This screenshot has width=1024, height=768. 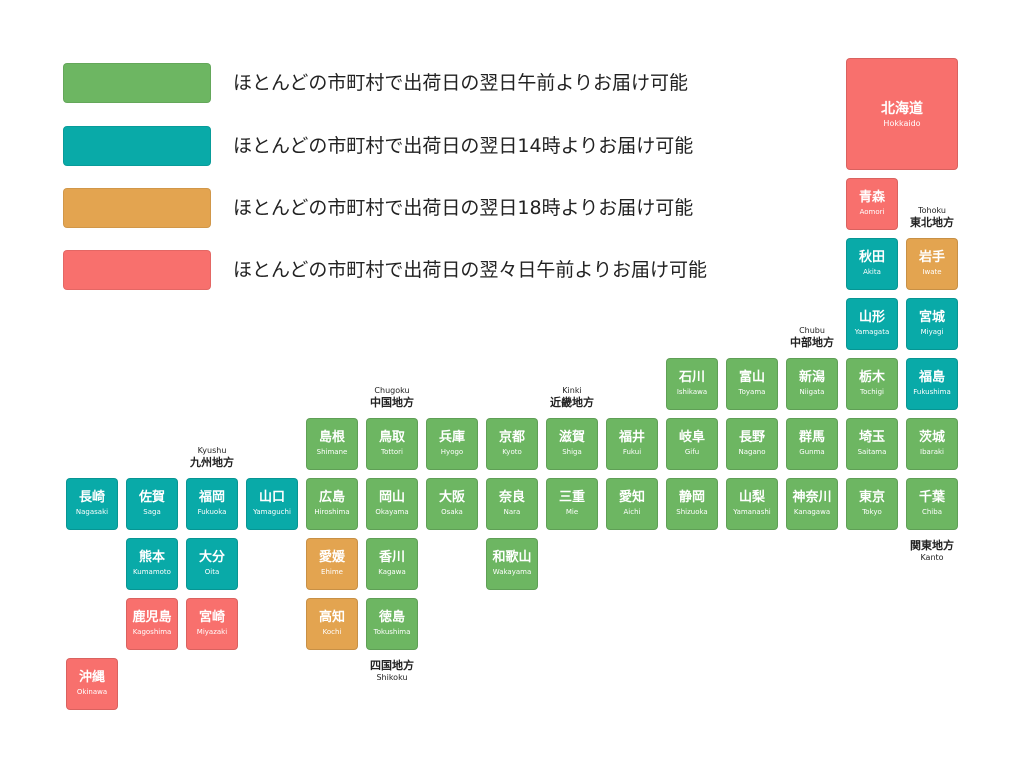 I want to click on prefecture-shiga: 滋賀 Shiga, so click(x=572, y=444).